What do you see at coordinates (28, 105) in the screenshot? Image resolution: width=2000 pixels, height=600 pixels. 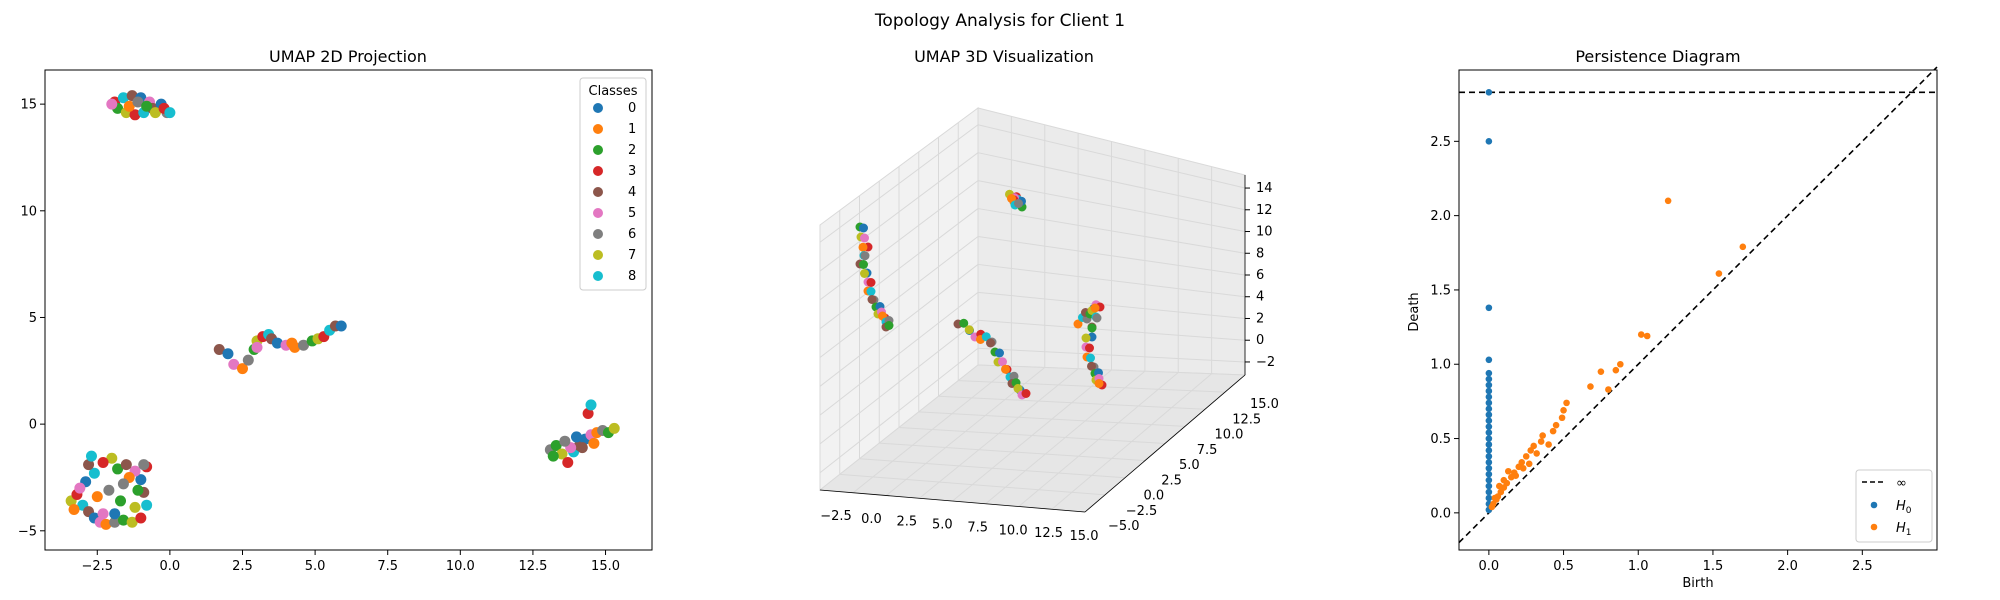 I see `y-tick-label: 15` at bounding box center [28, 105].